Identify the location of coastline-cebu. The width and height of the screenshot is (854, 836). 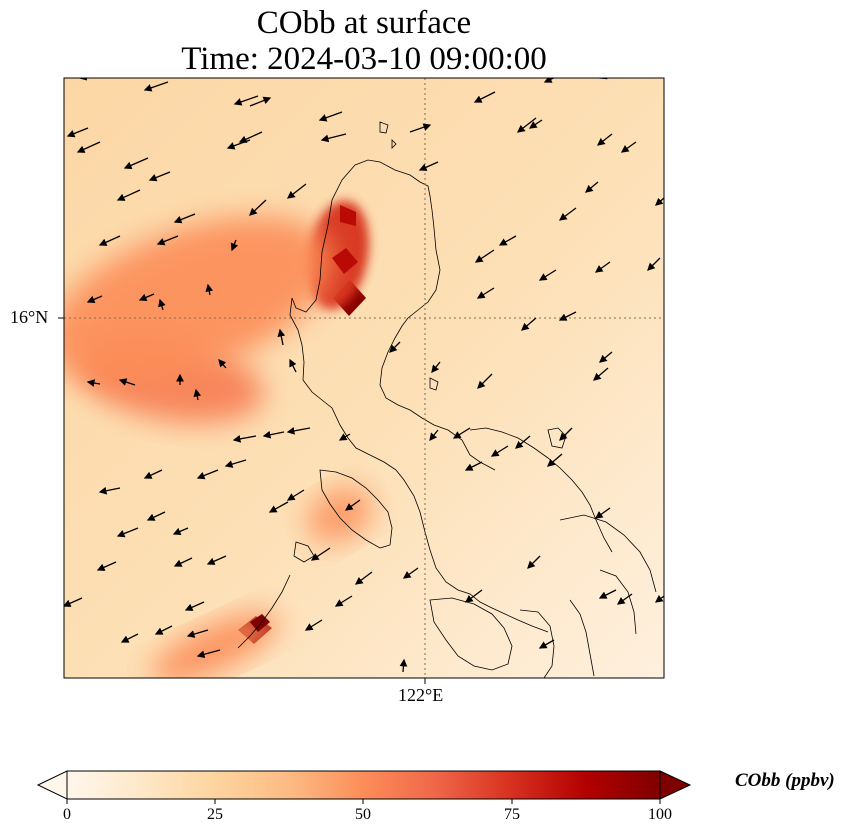
(582, 638).